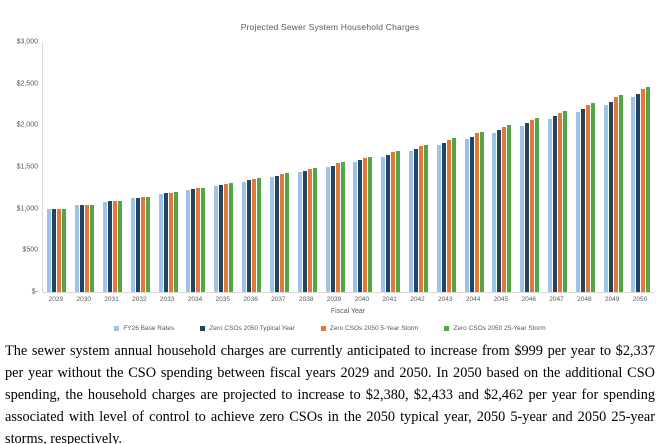 This screenshot has height=444, width=660. What do you see at coordinates (330, 27) in the screenshot?
I see `chart-title: Projected Sewer System Household Charges` at bounding box center [330, 27].